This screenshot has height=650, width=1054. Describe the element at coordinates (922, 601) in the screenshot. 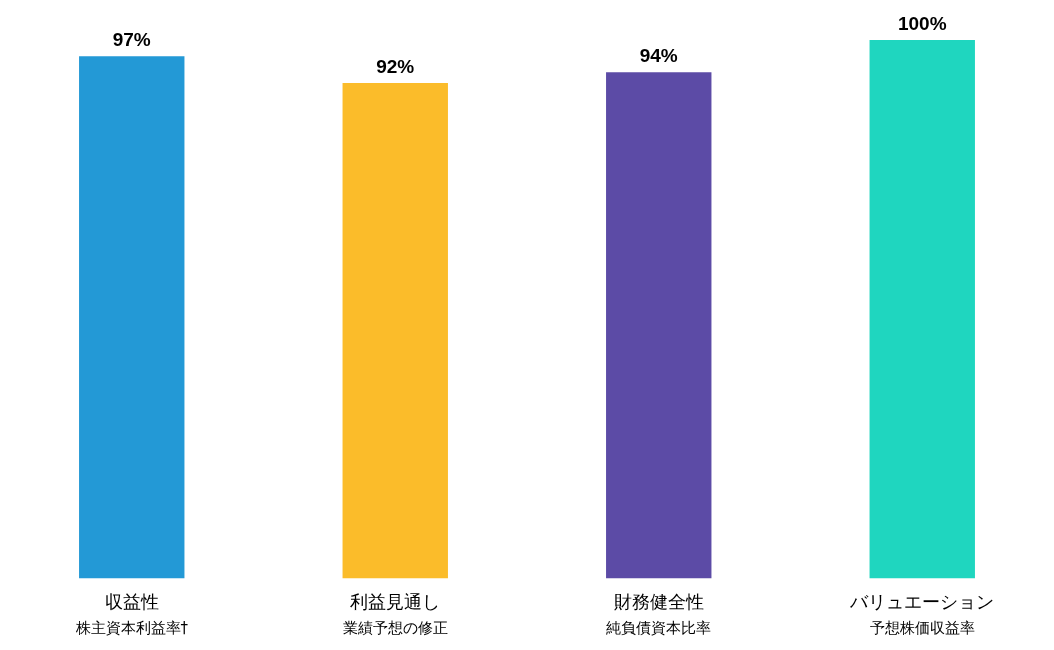

I see `x-tick-label: バリュエーション` at that location.